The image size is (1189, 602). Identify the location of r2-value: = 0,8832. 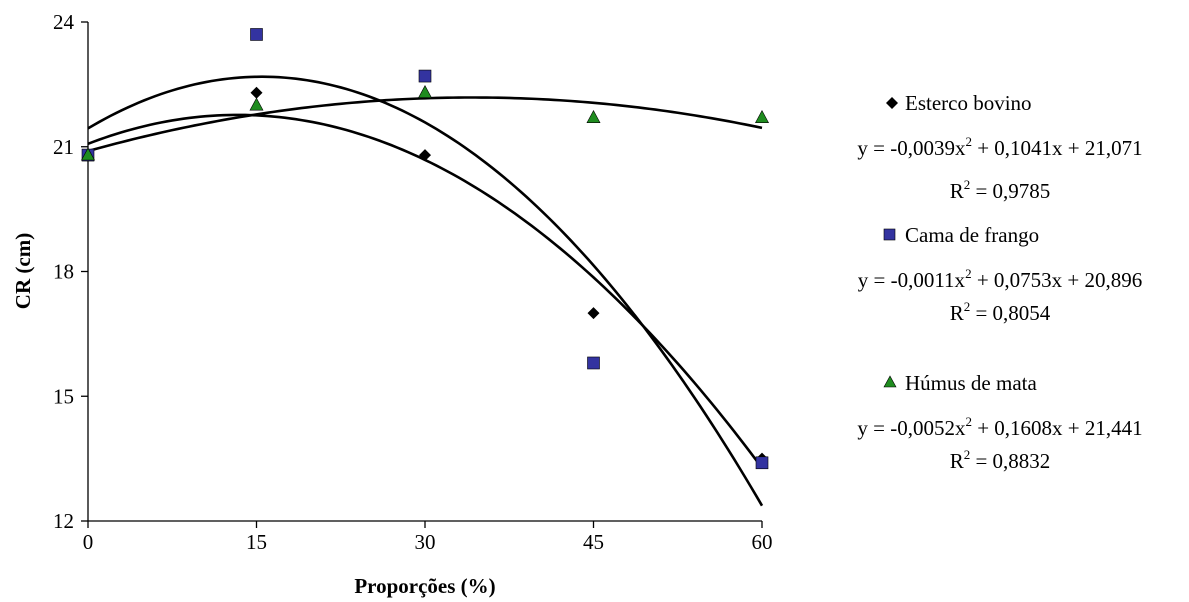
(1010, 461).